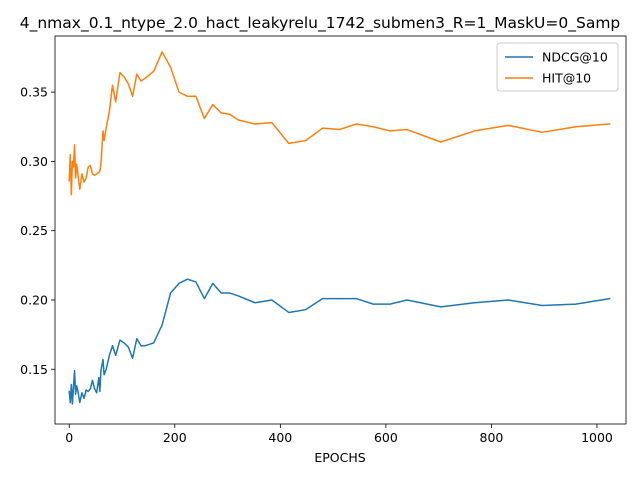  I want to click on y-tick-label: 0.30, so click(34, 161).